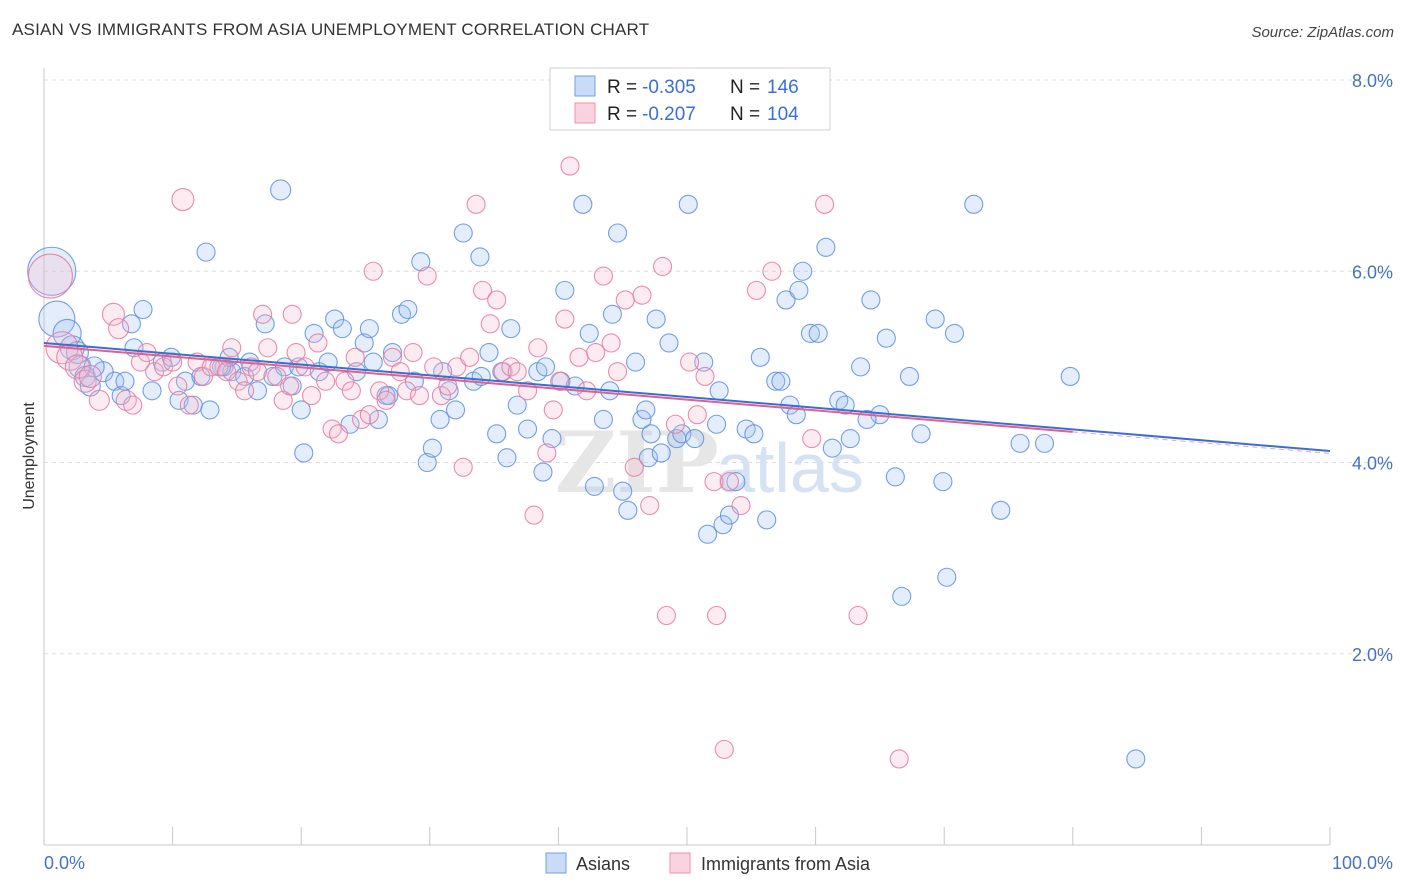  Describe the element at coordinates (1372, 368) in the screenshot. I see `y-tick-labels: 2.0% 4.0% 6.0% 8.0%` at that location.